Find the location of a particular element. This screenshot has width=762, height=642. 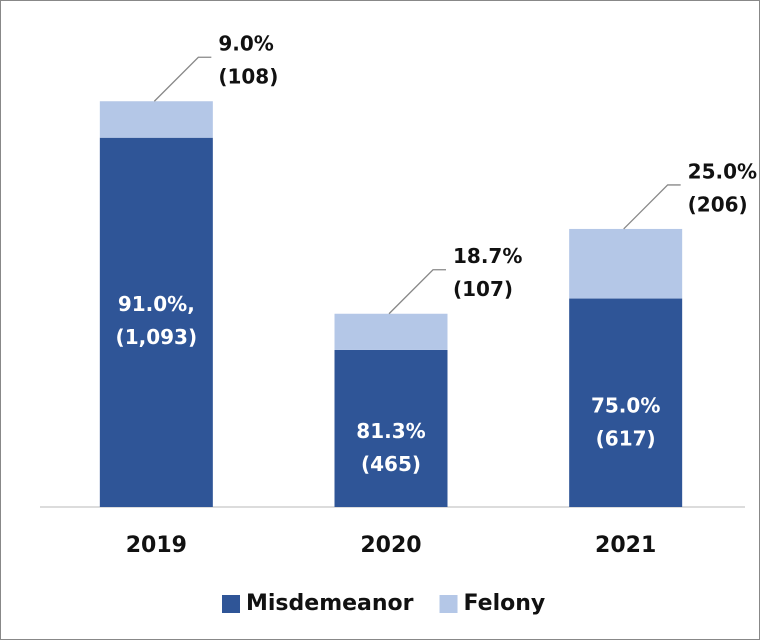

x-tick-label: 2020 is located at coordinates (390, 545).